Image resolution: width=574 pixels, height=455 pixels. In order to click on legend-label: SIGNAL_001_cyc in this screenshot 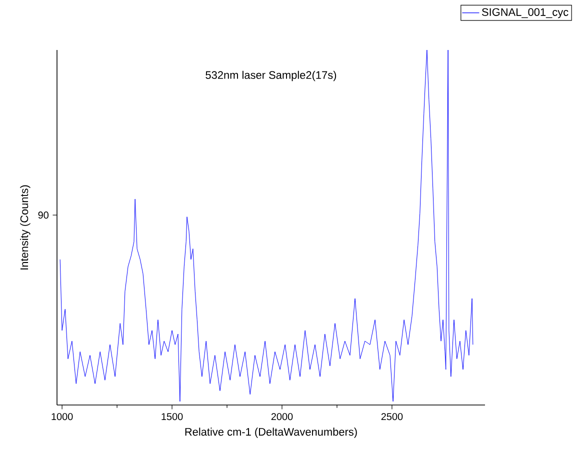, I will do `click(525, 13)`.